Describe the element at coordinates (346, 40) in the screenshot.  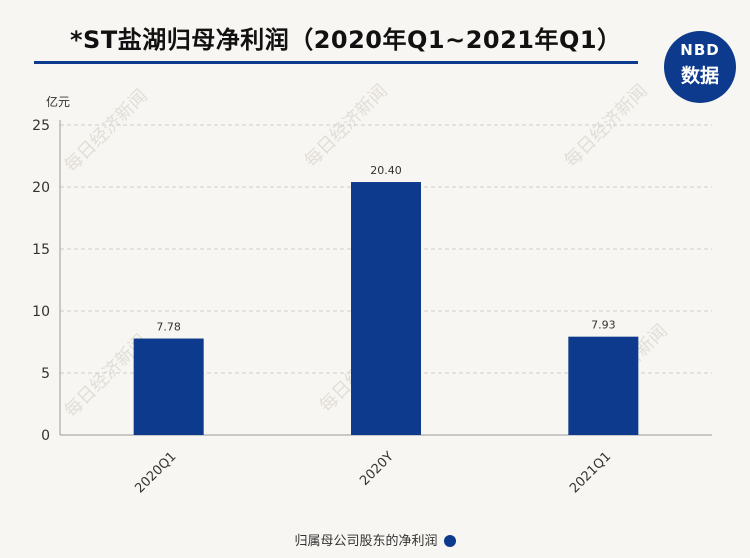
I see `chart-title: *ST盐湖归母净利润（2020年Q1~2021年Q1）` at that location.